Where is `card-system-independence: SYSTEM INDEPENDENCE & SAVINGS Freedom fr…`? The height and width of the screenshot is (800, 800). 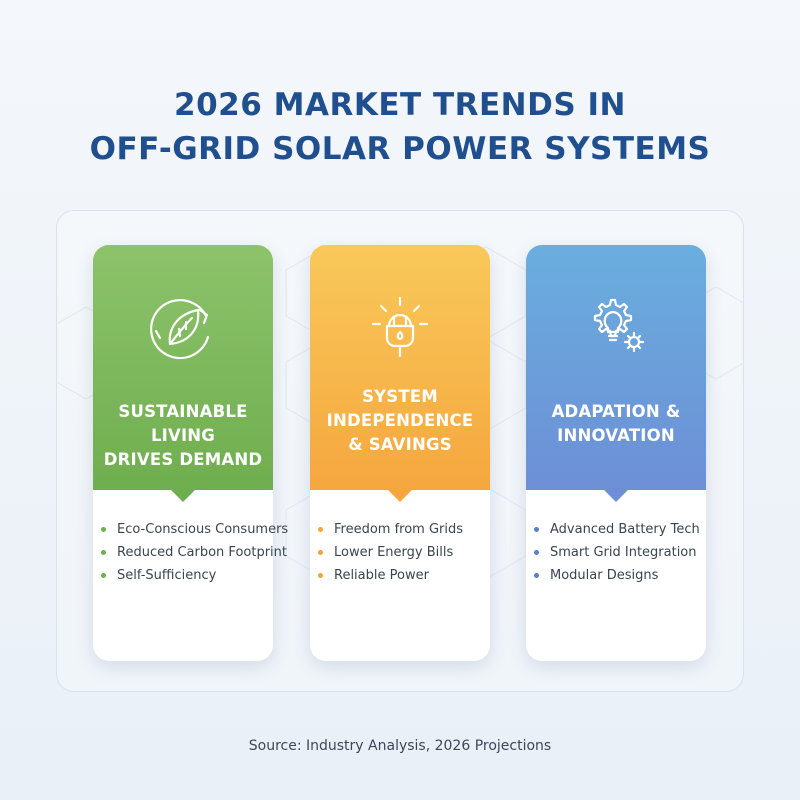
card-system-independence: SYSTEM INDEPENDENCE & SAVINGS Freedom fr… is located at coordinates (400, 453).